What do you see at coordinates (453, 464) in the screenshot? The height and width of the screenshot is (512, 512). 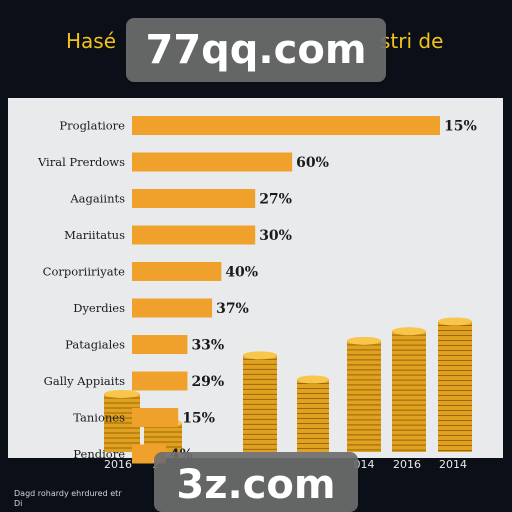 I see `year-label: 2014` at bounding box center [453, 464].